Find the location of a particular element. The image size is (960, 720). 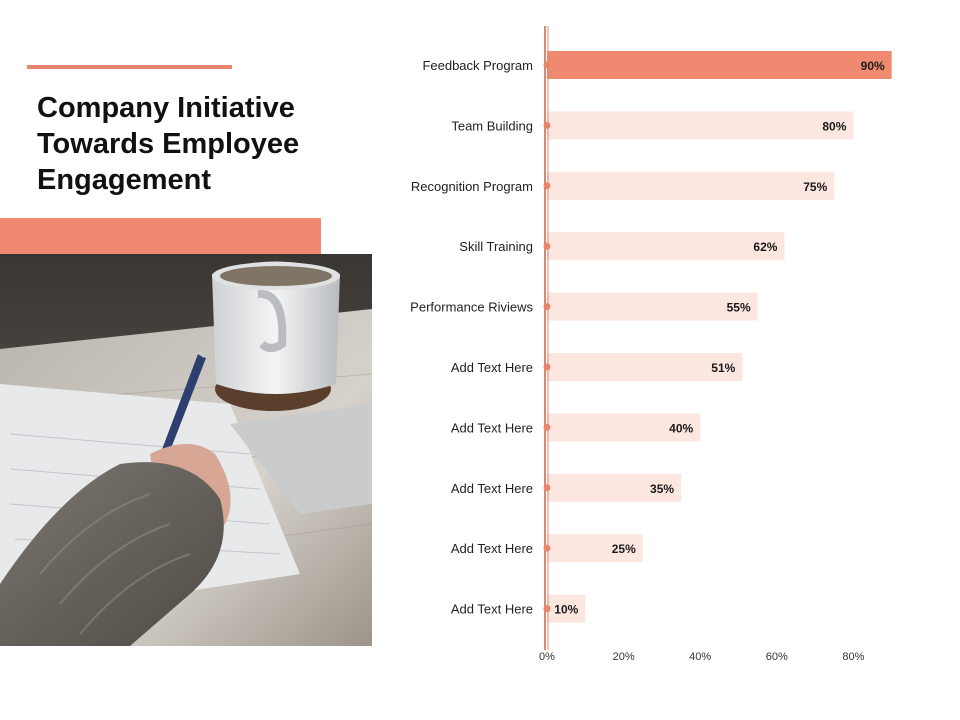

ticks-layer: 0% 20% 40% 60% 80% is located at coordinates (702, 657).